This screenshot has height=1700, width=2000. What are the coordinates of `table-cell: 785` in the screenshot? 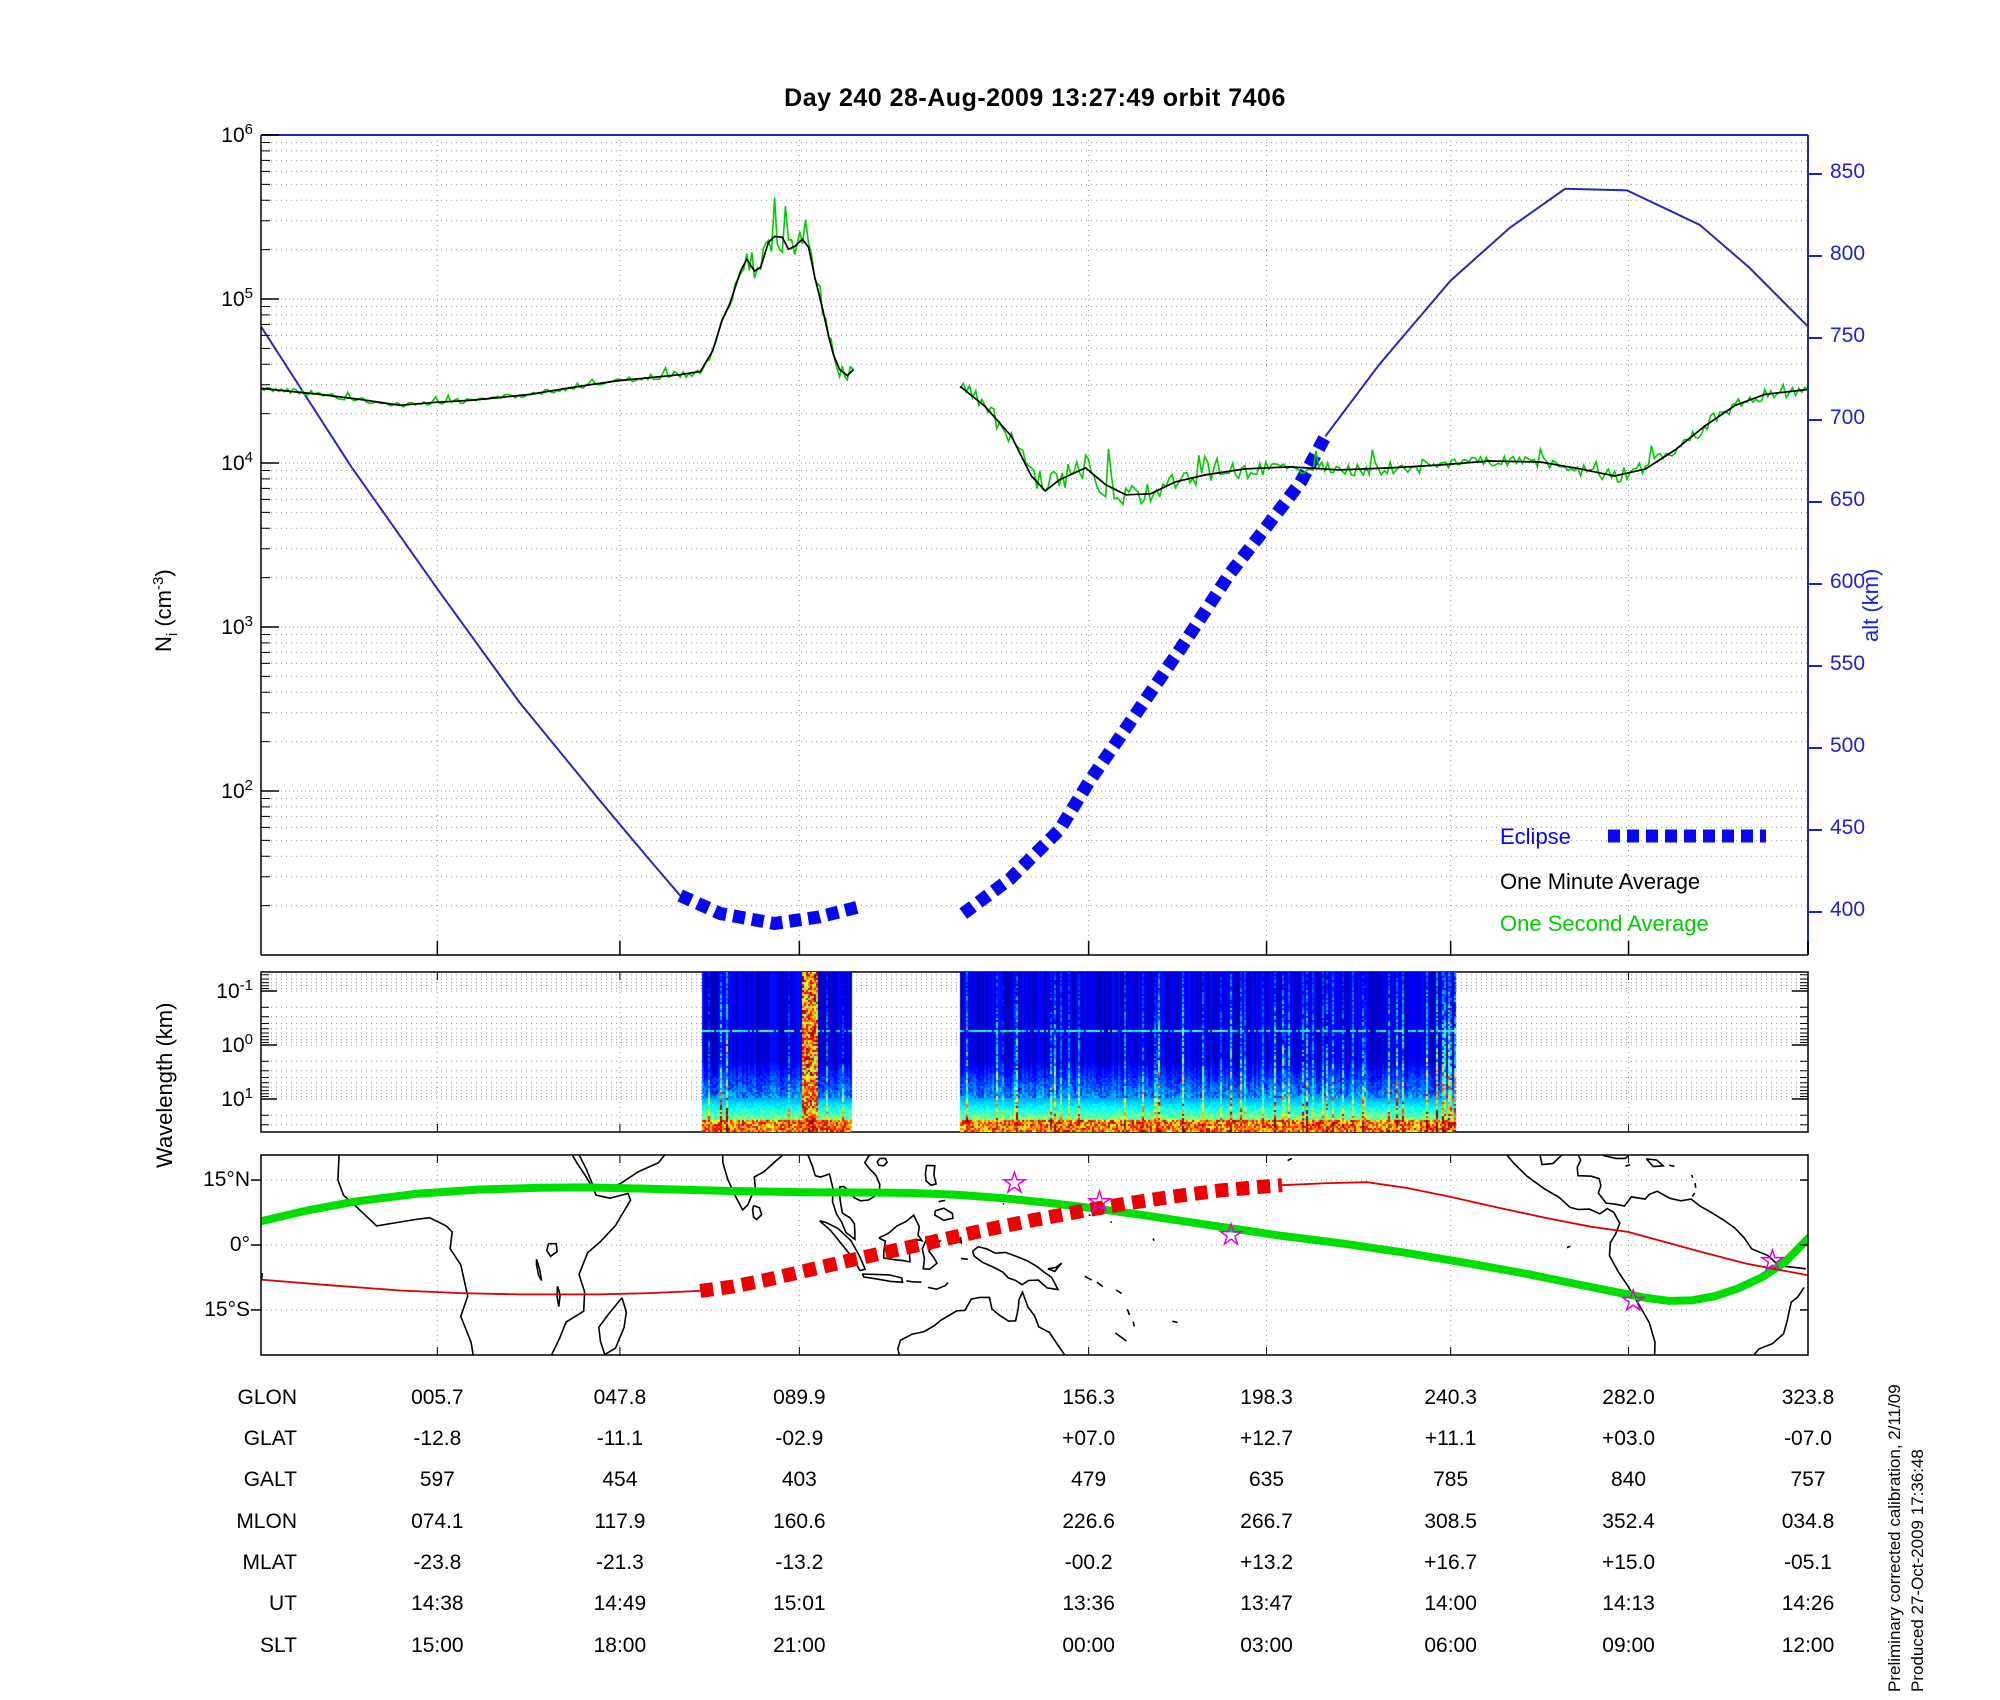 It's located at (1451, 1479).